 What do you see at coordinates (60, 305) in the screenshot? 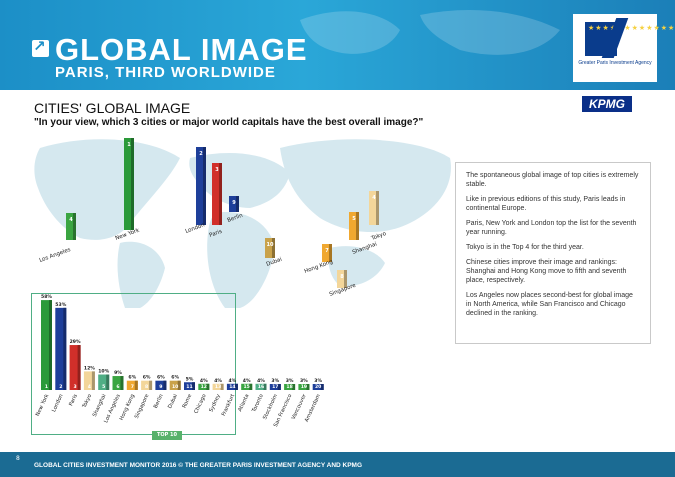
I see `value-label: 53%` at bounding box center [60, 305].